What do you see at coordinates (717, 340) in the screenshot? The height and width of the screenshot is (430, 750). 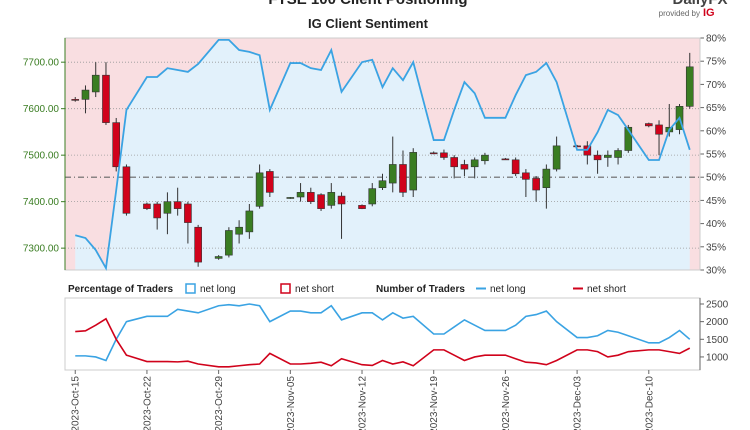 I see `y-tick-label: 1500` at bounding box center [717, 340].